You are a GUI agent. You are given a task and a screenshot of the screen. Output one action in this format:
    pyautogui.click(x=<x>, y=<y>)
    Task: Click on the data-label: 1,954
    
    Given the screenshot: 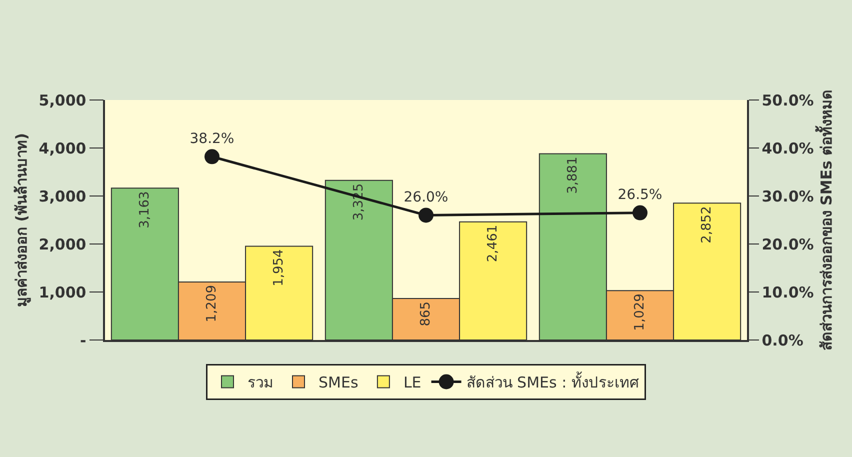 What is the action you would take?
    pyautogui.click(x=279, y=267)
    